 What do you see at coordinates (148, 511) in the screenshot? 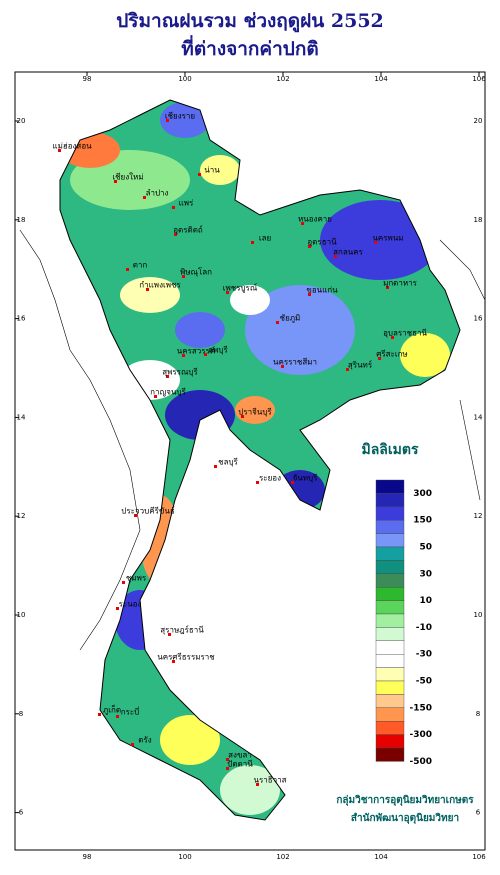
I see `place-label: ประจวบคีรีขันธ์` at bounding box center [148, 511].